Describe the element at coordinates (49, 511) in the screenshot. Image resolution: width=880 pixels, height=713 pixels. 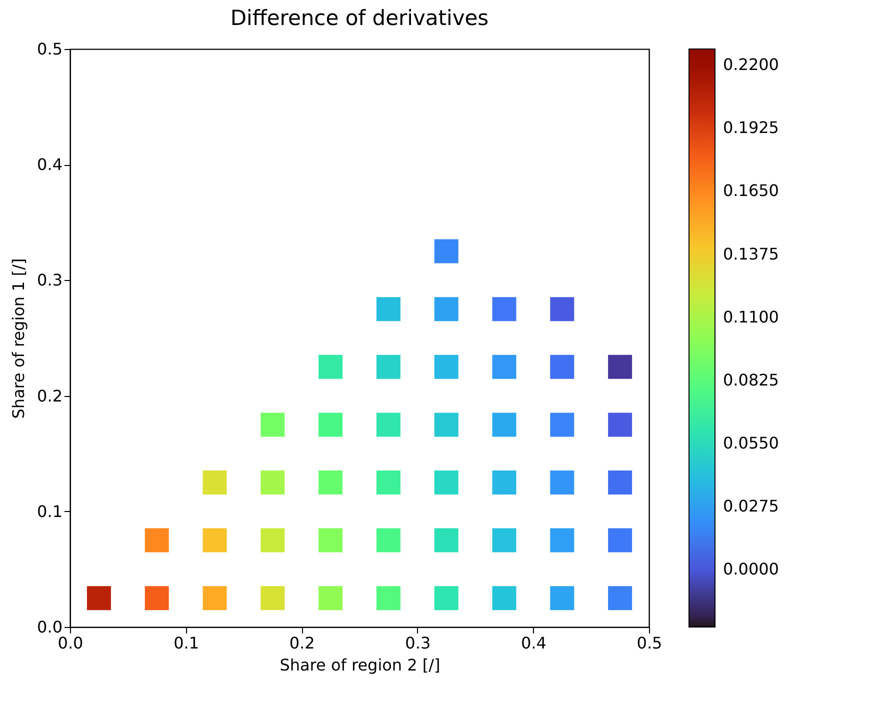
I see `y-tick-label: 0.1` at that location.